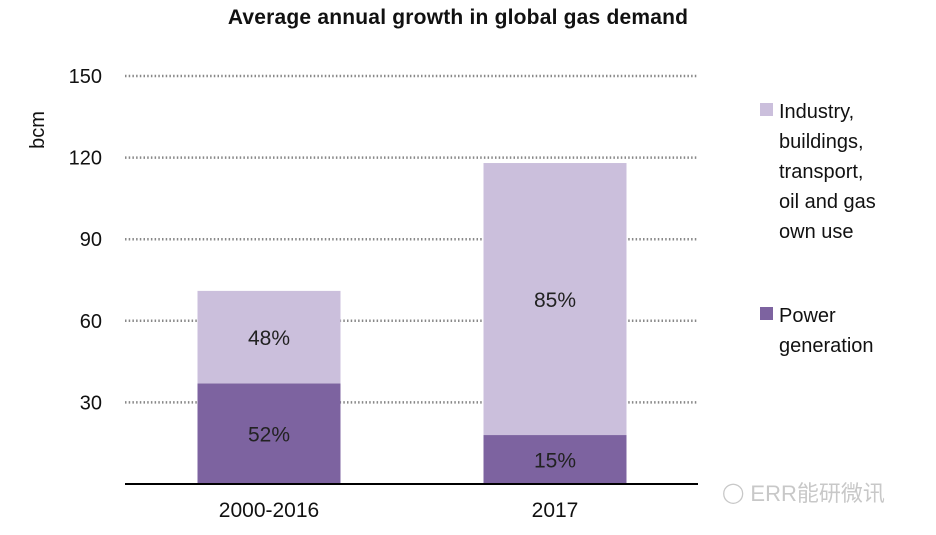  Describe the element at coordinates (733, 492) in the screenshot. I see `wechat-icon: ◯` at that location.